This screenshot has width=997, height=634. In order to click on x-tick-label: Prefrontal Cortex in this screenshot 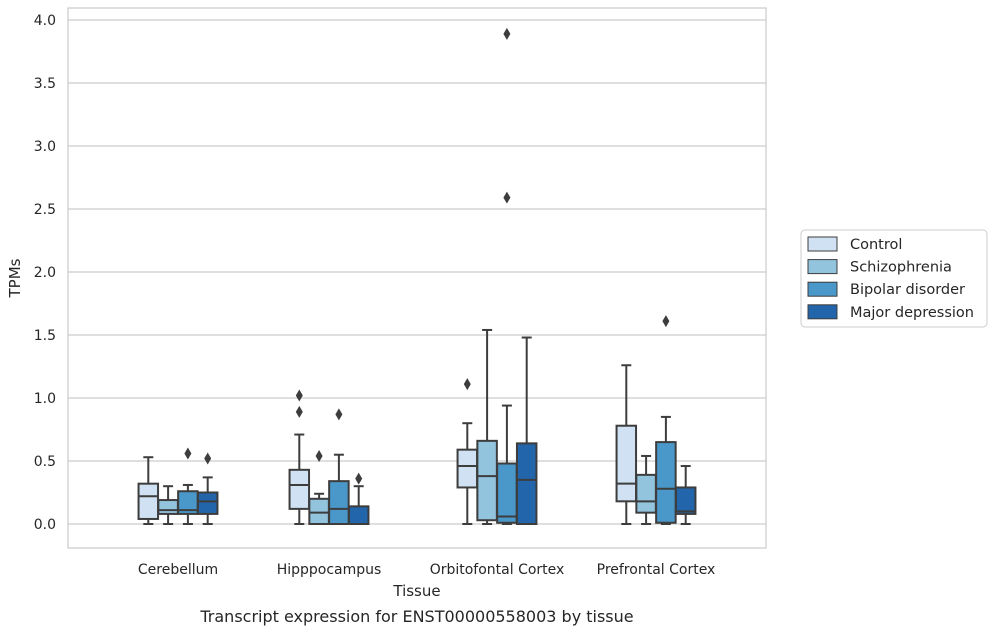, I will do `click(656, 570)`.